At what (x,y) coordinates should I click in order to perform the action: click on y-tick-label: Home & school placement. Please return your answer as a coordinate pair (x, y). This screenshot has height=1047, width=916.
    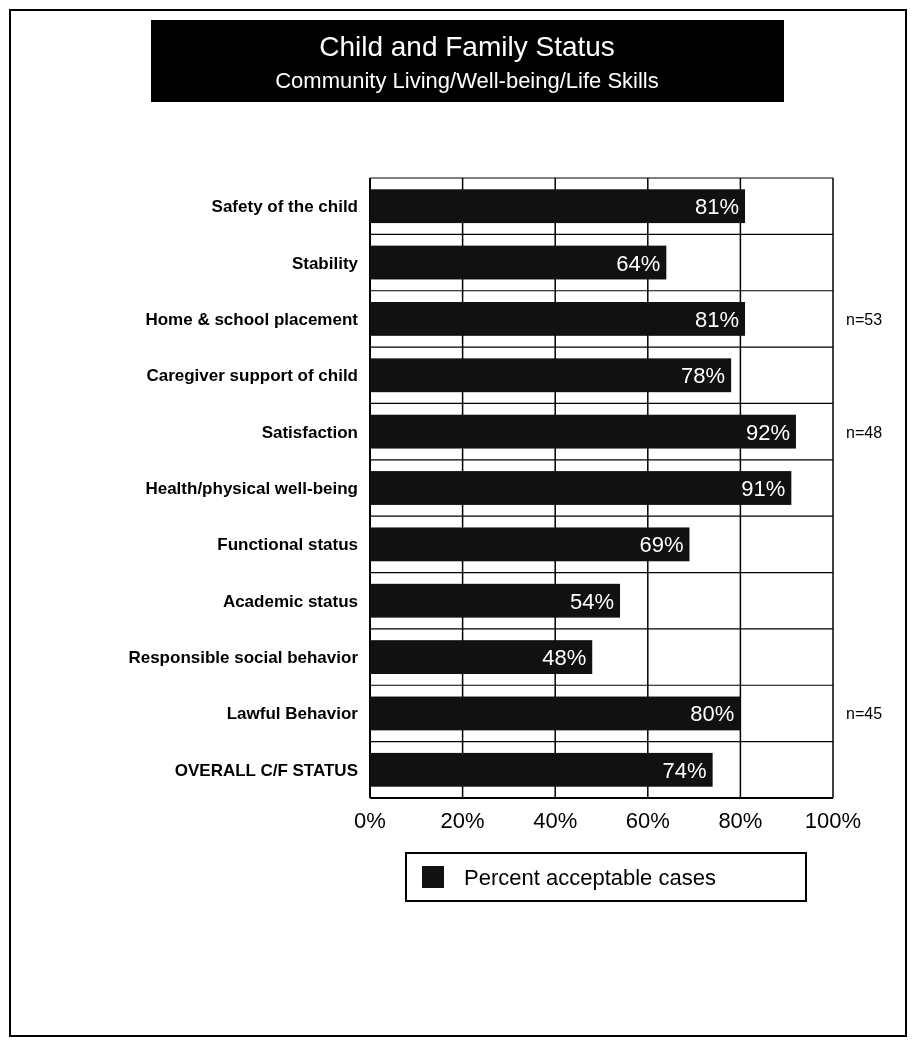
    Looking at the image, I should click on (252, 319).